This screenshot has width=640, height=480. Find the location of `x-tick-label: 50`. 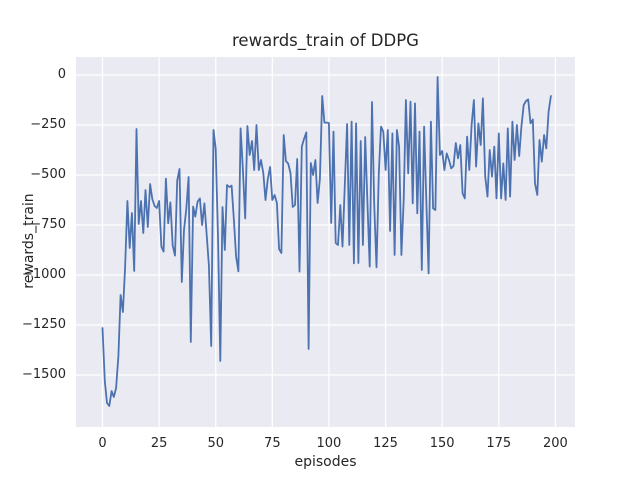

x-tick-label: 50 is located at coordinates (215, 443).